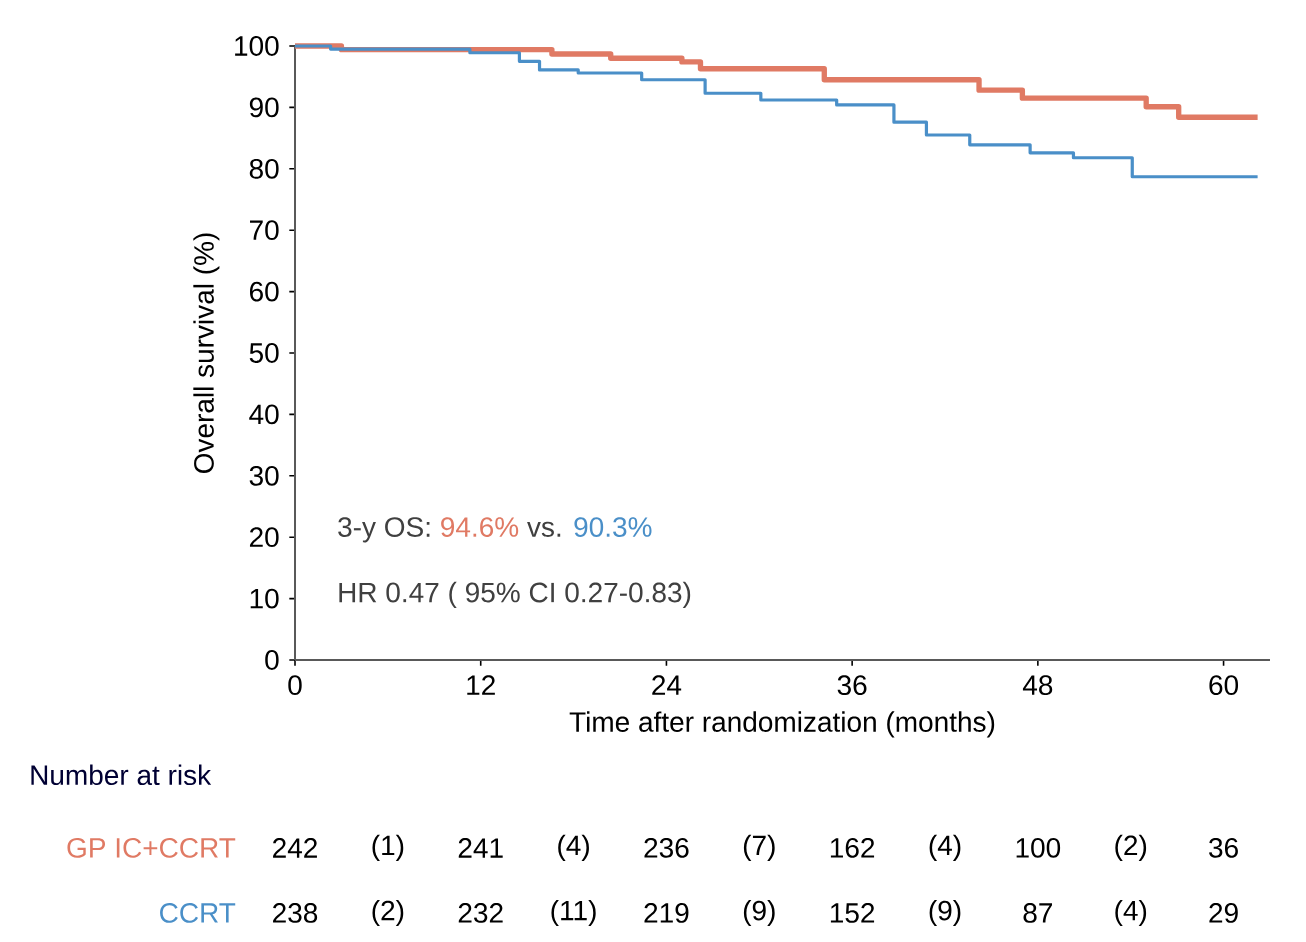  Describe the element at coordinates (480, 527) in the screenshot. I see `annotation: 94.6%` at that location.